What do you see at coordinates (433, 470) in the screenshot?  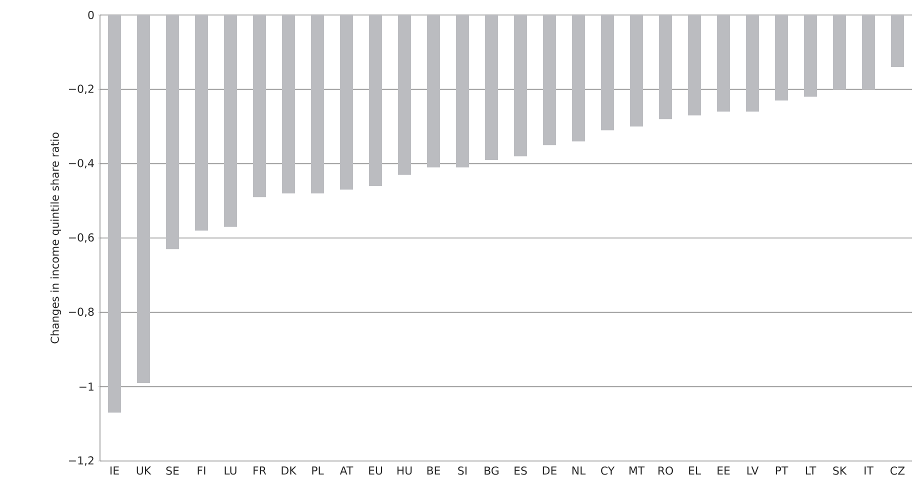 I see `x-tick-label: BE` at bounding box center [433, 470].